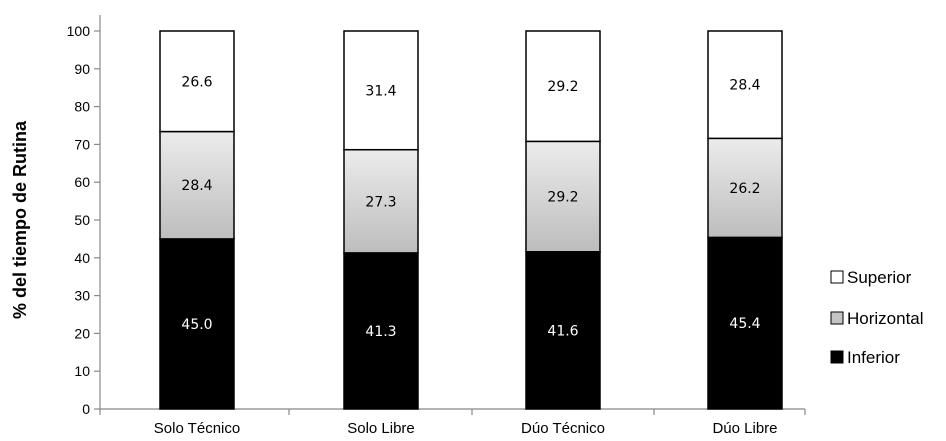 The image size is (946, 441). Describe the element at coordinates (82, 144) in the screenshot. I see `y-tick-label: 70` at that location.